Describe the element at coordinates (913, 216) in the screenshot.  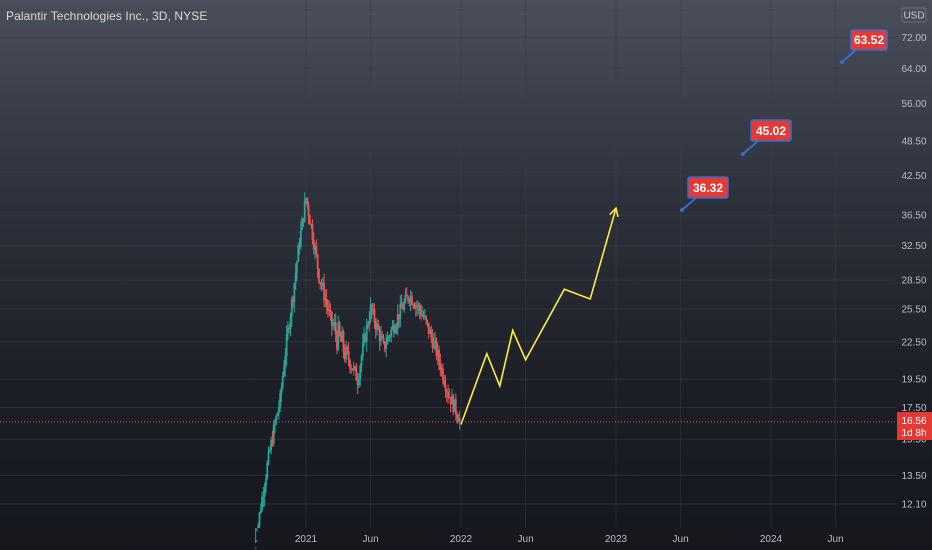
I see `price-tick-label: 36.50` at that location.